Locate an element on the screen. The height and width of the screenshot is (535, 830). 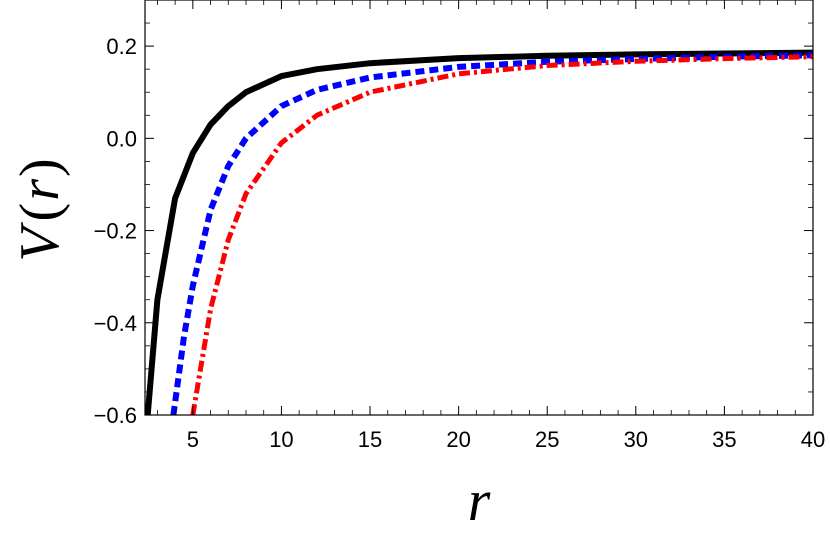
y-axis-title-open-paren: ( is located at coordinates (40, 212).